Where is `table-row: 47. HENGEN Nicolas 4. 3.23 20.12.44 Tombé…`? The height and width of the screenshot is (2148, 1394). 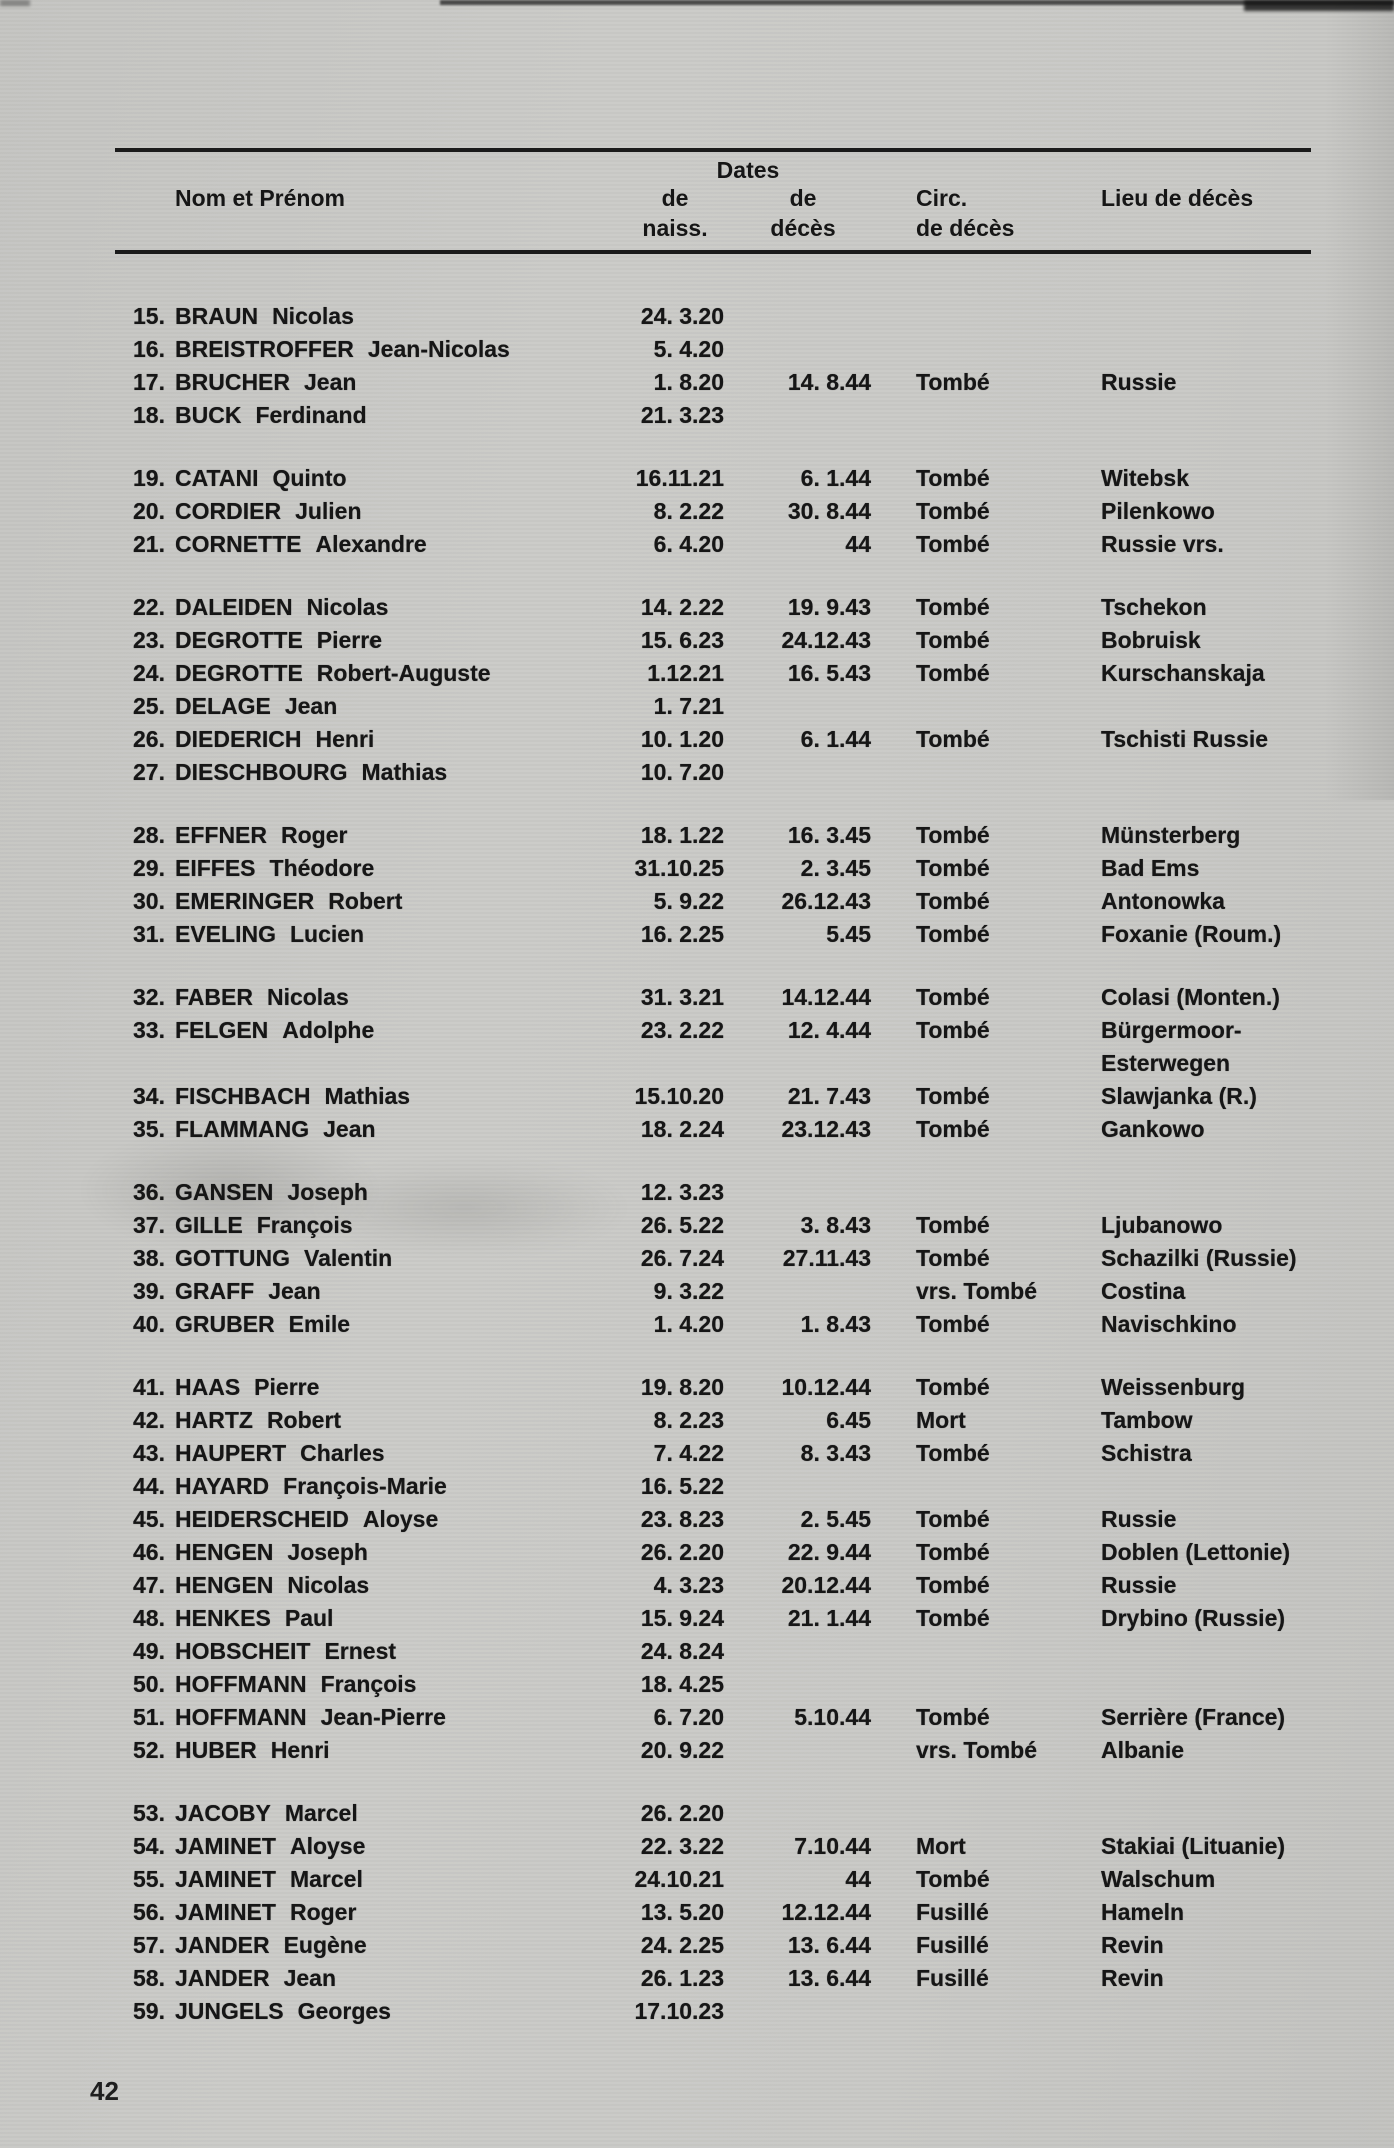 table-row: 47. HENGEN Nicolas 4. 3.23 20.12.44 Tombé… is located at coordinates (713, 1585).